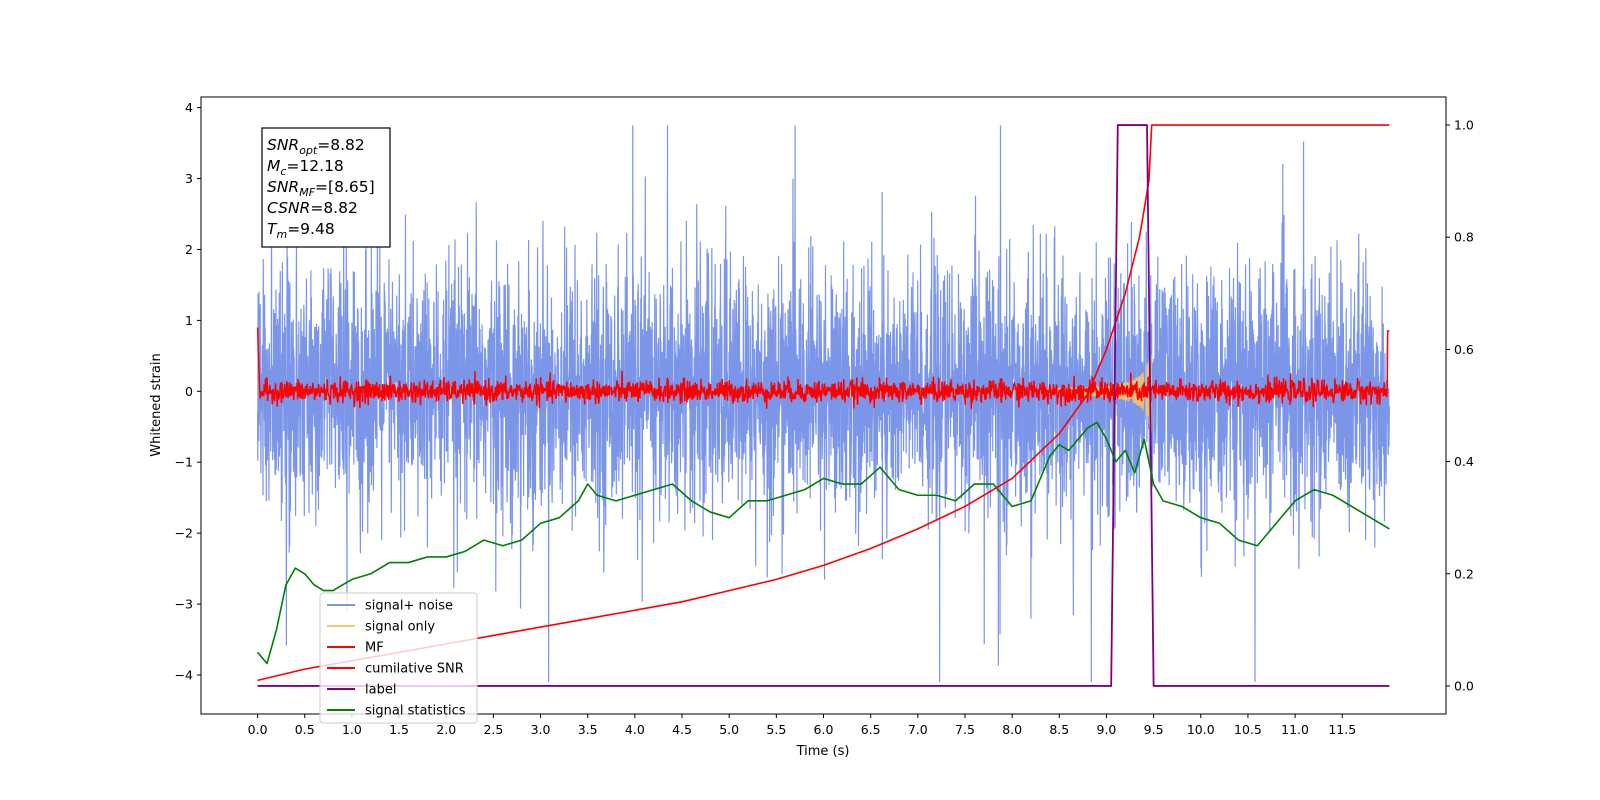 The image size is (1600, 800). I want to click on info-subscript: opt, so click(308, 150).